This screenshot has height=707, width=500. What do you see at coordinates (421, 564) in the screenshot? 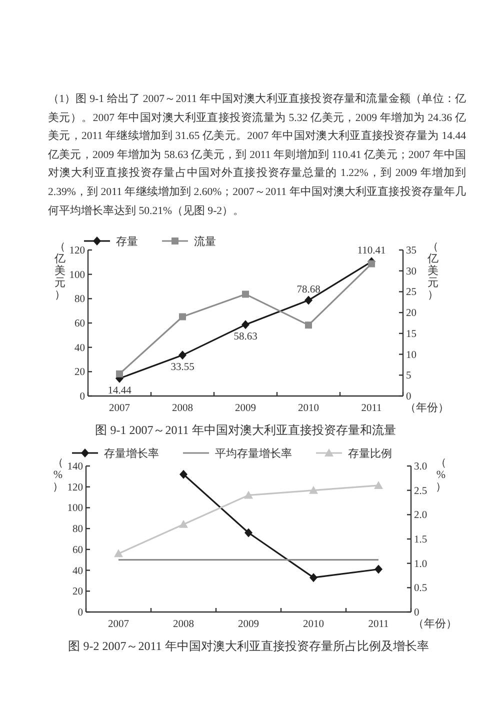
I see `y2-tick-label: 1.0` at bounding box center [421, 564].